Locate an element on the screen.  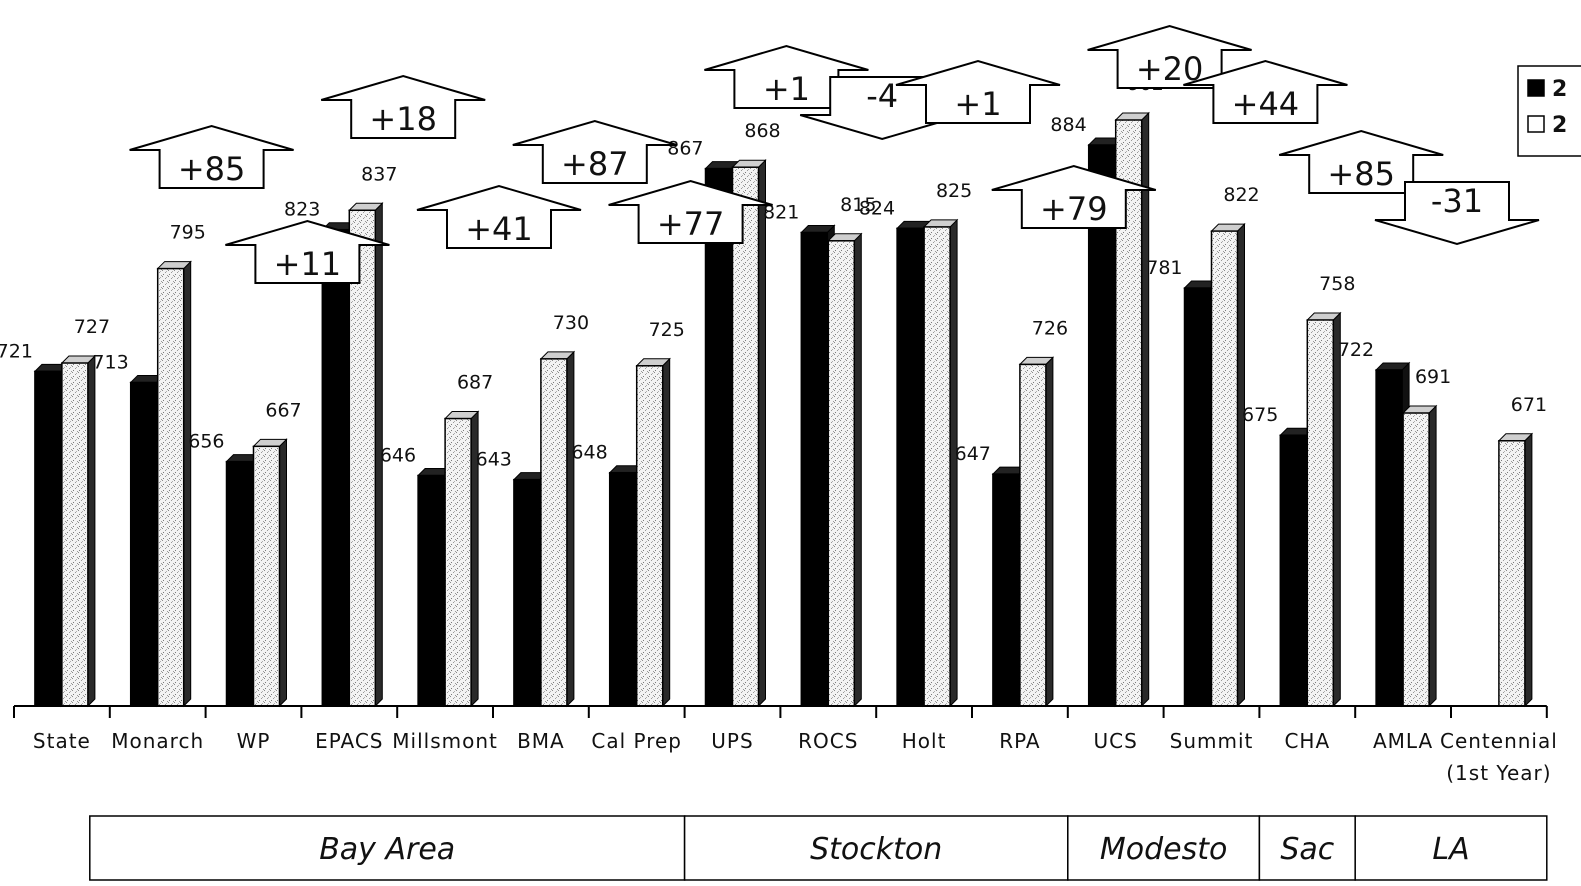
change-label: +85 is located at coordinates (1361, 174).